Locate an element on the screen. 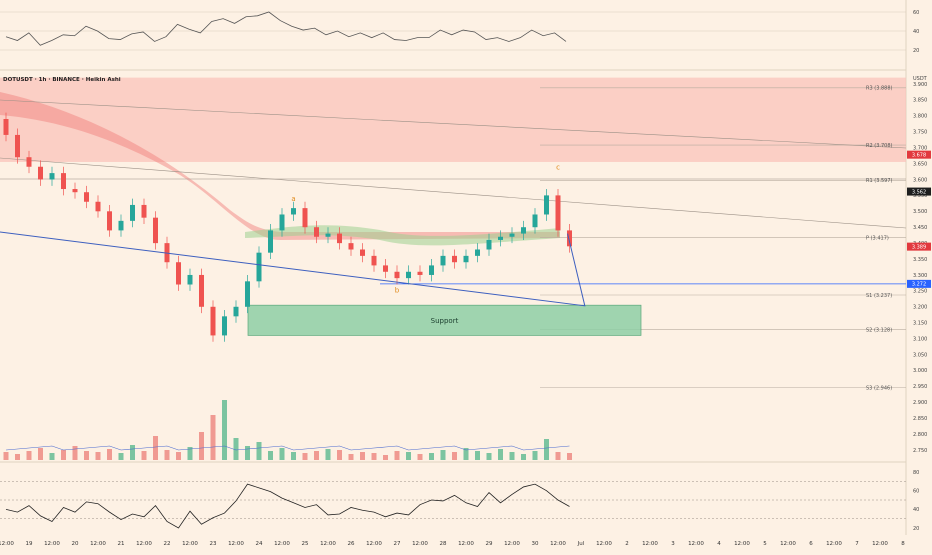 Image resolution: width=932 pixels, height=555 pixels. pivot-label-s2: S2 (3.128) is located at coordinates (879, 330).